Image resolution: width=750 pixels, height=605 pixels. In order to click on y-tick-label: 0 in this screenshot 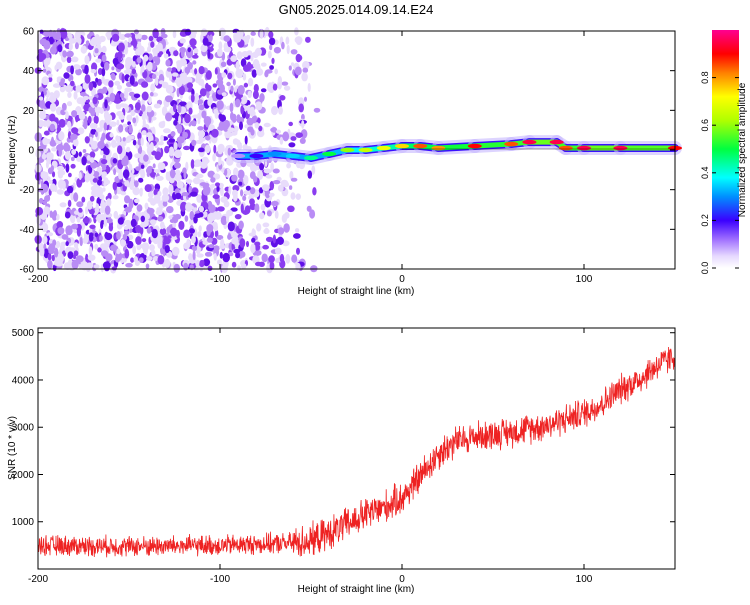, I will do `click(31, 151)`.